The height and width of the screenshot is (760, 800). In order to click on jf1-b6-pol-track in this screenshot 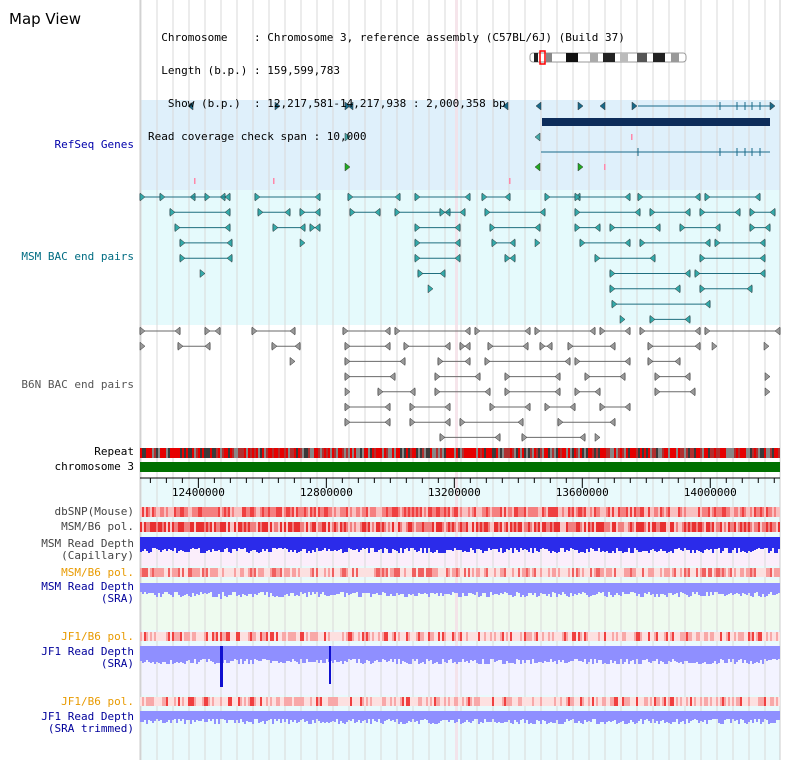, I will do `click(460, 636)`.